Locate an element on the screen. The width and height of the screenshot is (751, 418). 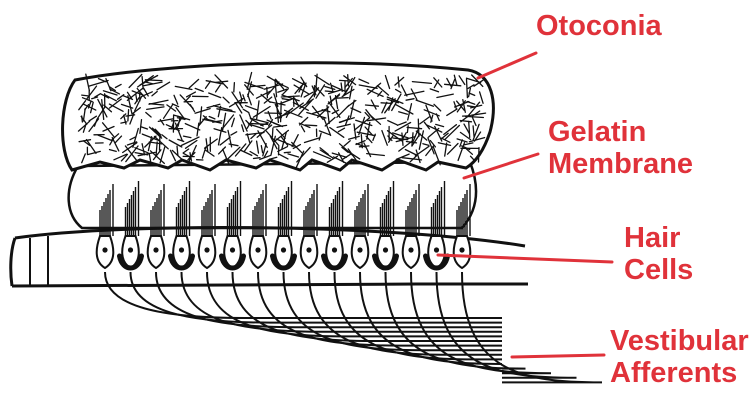
otoconia-layer is located at coordinates (278, 116).